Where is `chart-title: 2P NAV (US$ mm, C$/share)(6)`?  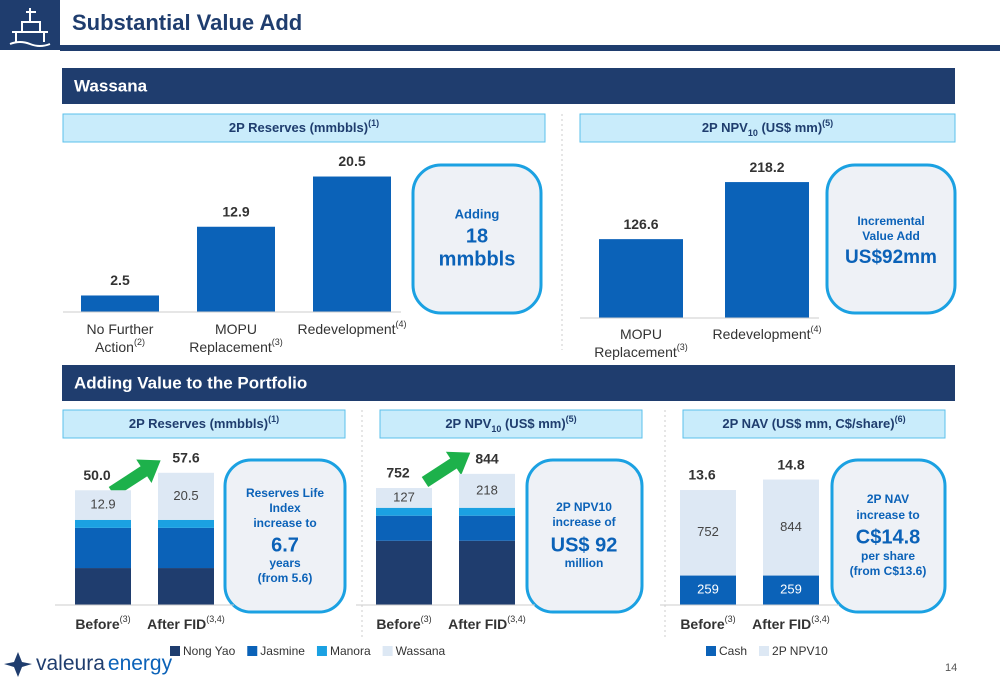 chart-title: 2P NAV (US$ mm, C$/share)(6) is located at coordinates (813, 422).